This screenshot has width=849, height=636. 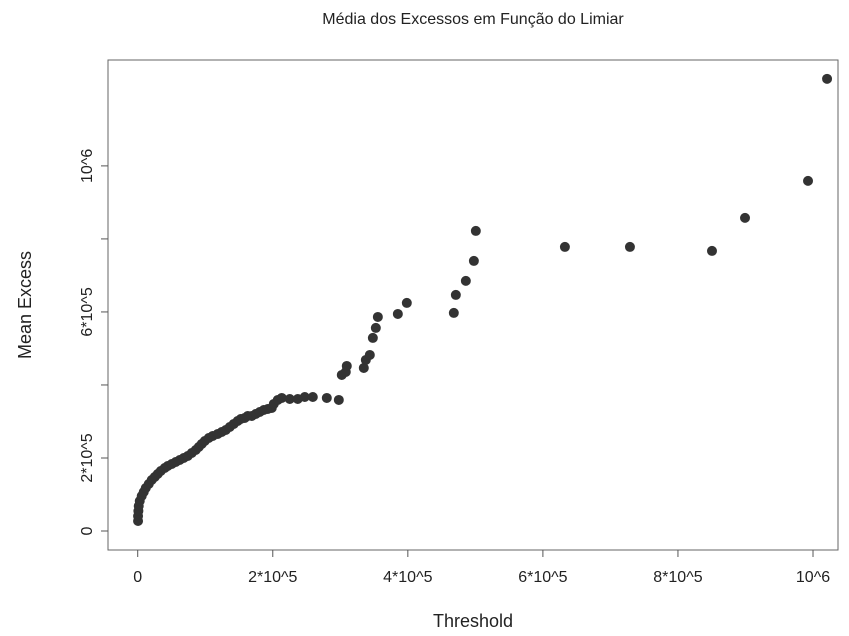 I want to click on y-tick-label: 2*10^5, so click(x=87, y=457).